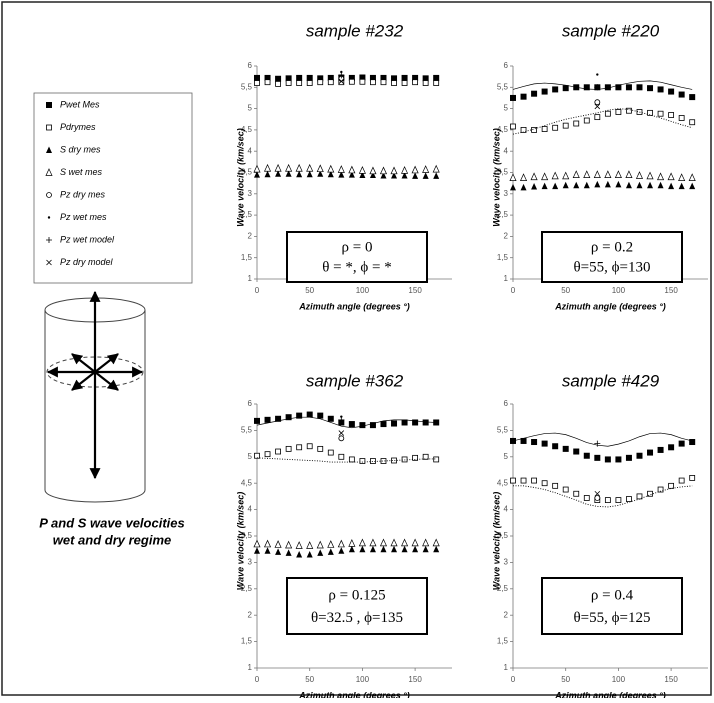 The height and width of the screenshot is (703, 714). Describe the element at coordinates (112, 539) in the screenshot. I see `caption: wet and dry regime` at that location.